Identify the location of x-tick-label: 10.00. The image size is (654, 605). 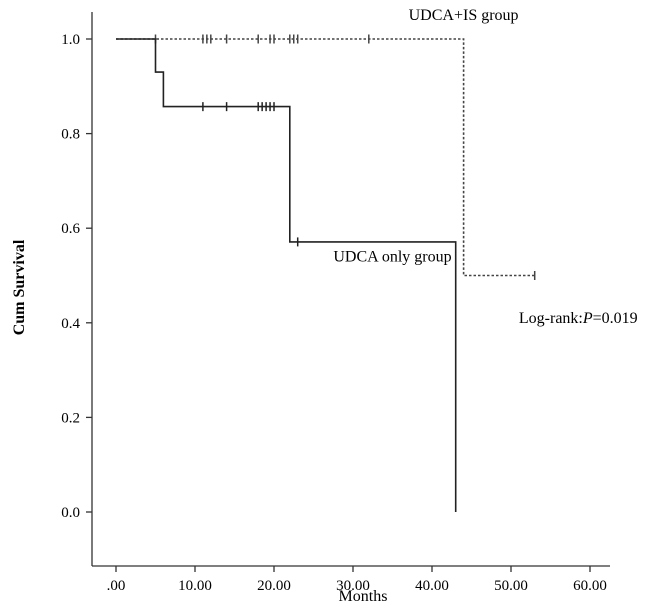
(195, 586).